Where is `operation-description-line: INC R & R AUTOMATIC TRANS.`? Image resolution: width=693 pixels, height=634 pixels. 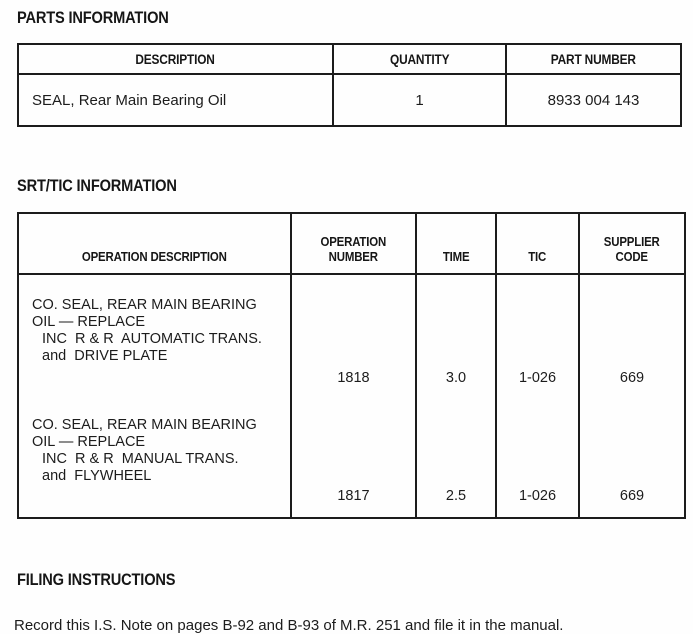 operation-description-line: INC R & R AUTOMATIC TRANS. is located at coordinates (152, 339).